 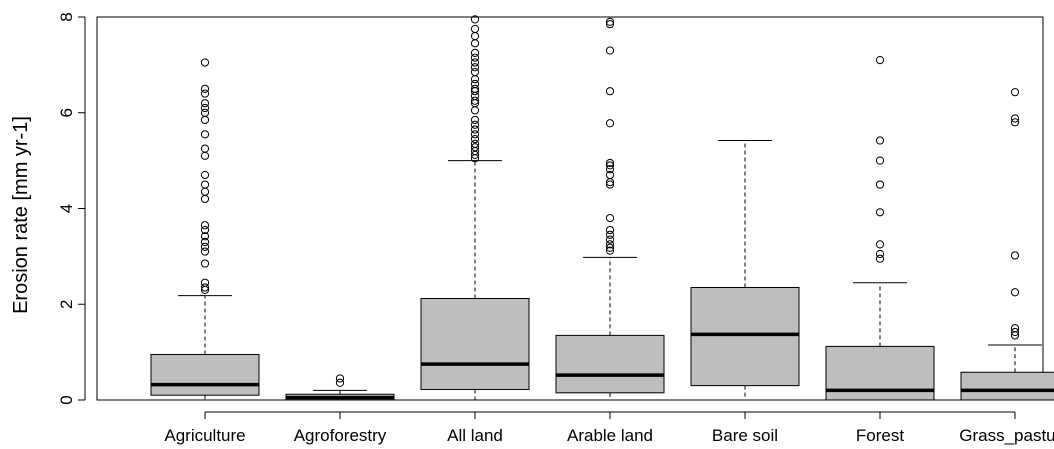 I want to click on x-tick-label: Agroforestry, so click(x=340, y=435).